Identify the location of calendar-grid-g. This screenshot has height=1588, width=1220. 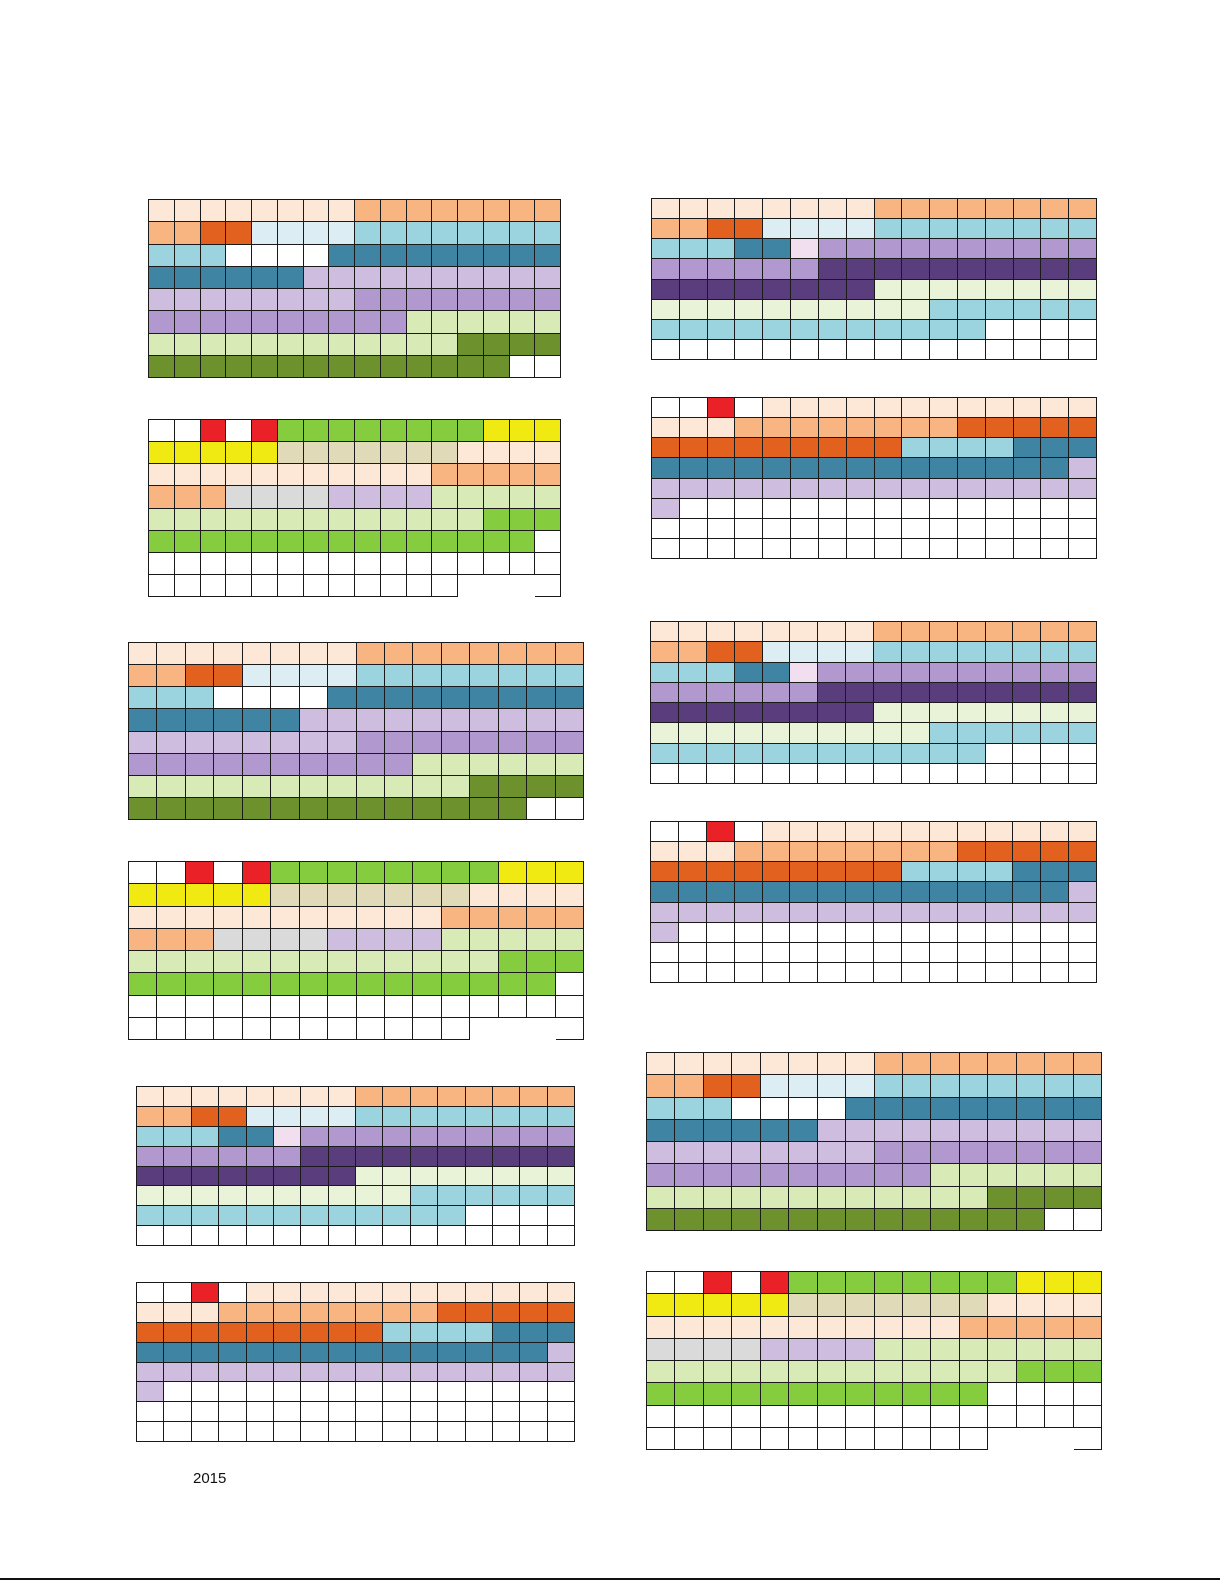
(874, 279).